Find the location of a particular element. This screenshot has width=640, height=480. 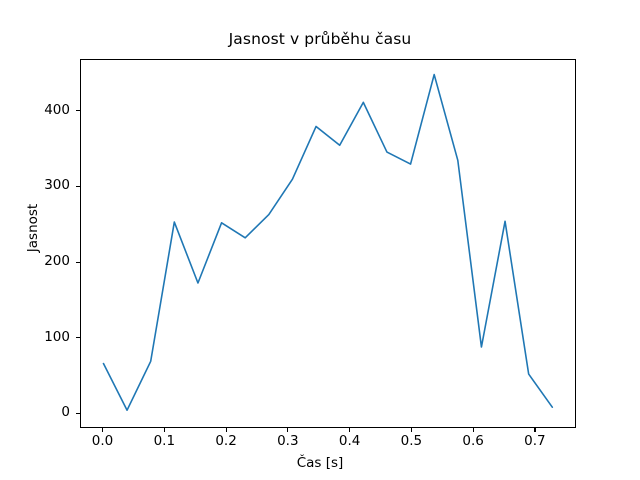

y-axis-label: Jasnost is located at coordinates (33, 228).